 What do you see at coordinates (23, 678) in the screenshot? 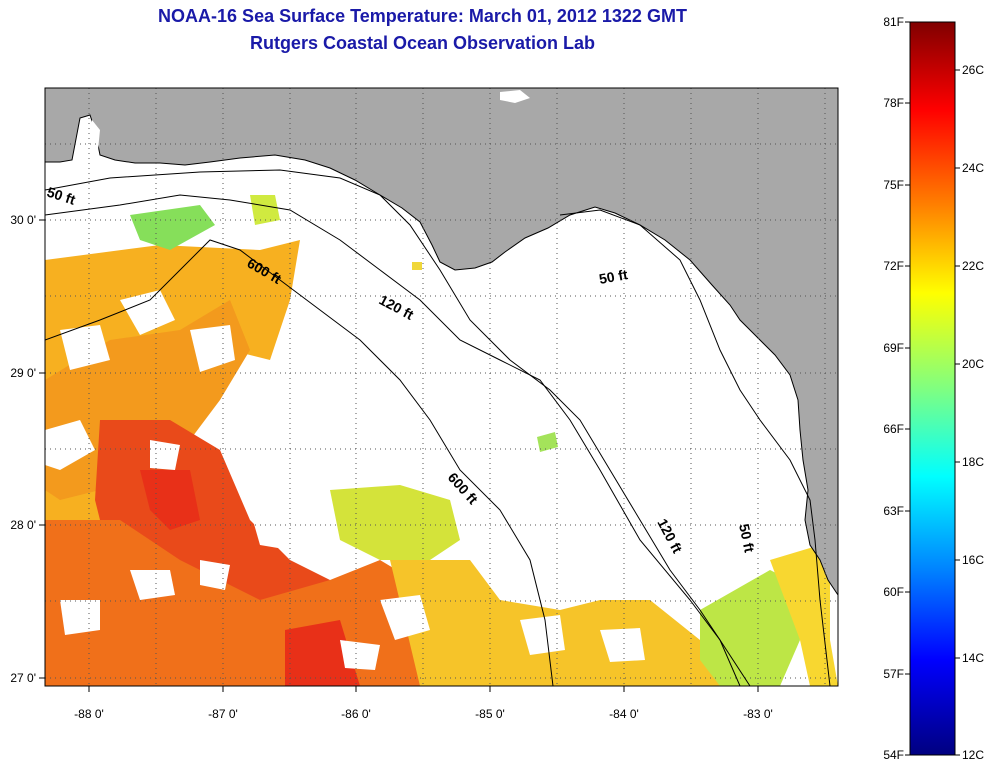
I see `lat-tick-label: 27 0'` at bounding box center [23, 678].